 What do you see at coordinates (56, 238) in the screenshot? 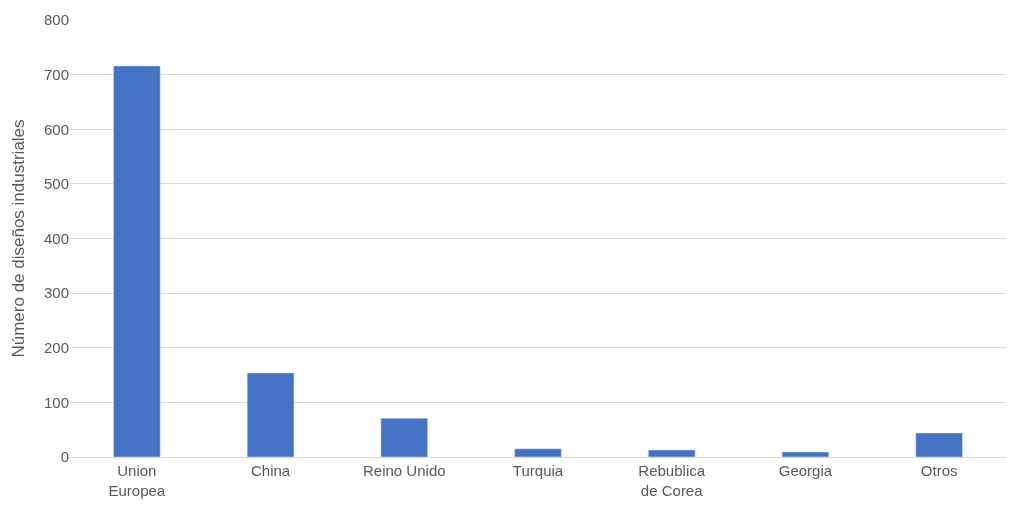
I see `y-tick-label: 400` at bounding box center [56, 238].